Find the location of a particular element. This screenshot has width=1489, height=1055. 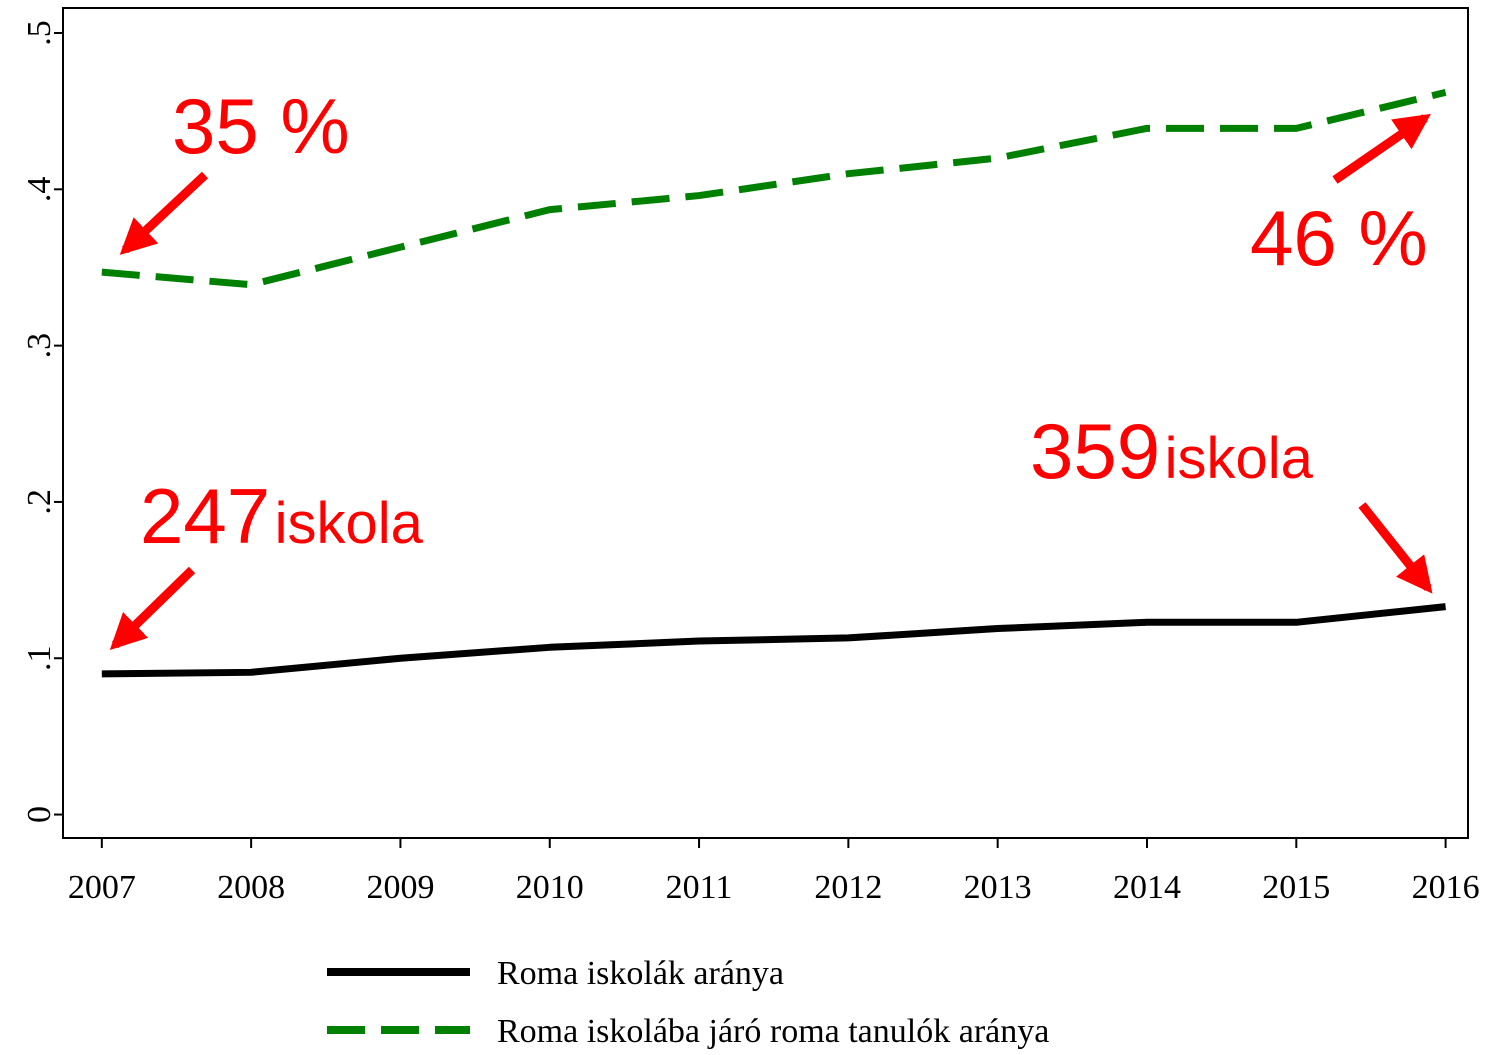

legend-label: Roma iskolák aránya is located at coordinates (640, 973).